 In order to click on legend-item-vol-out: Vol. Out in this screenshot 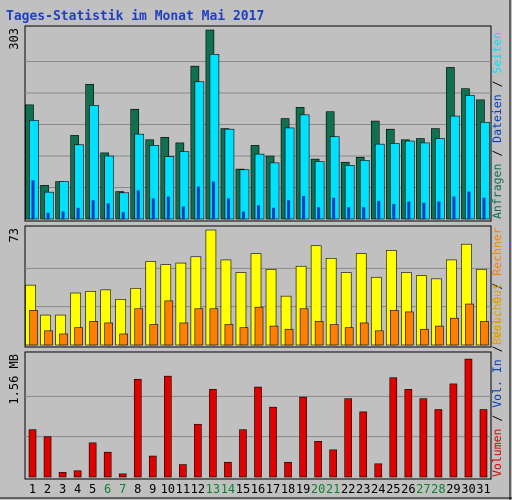, I will do `click(497, 310)`.